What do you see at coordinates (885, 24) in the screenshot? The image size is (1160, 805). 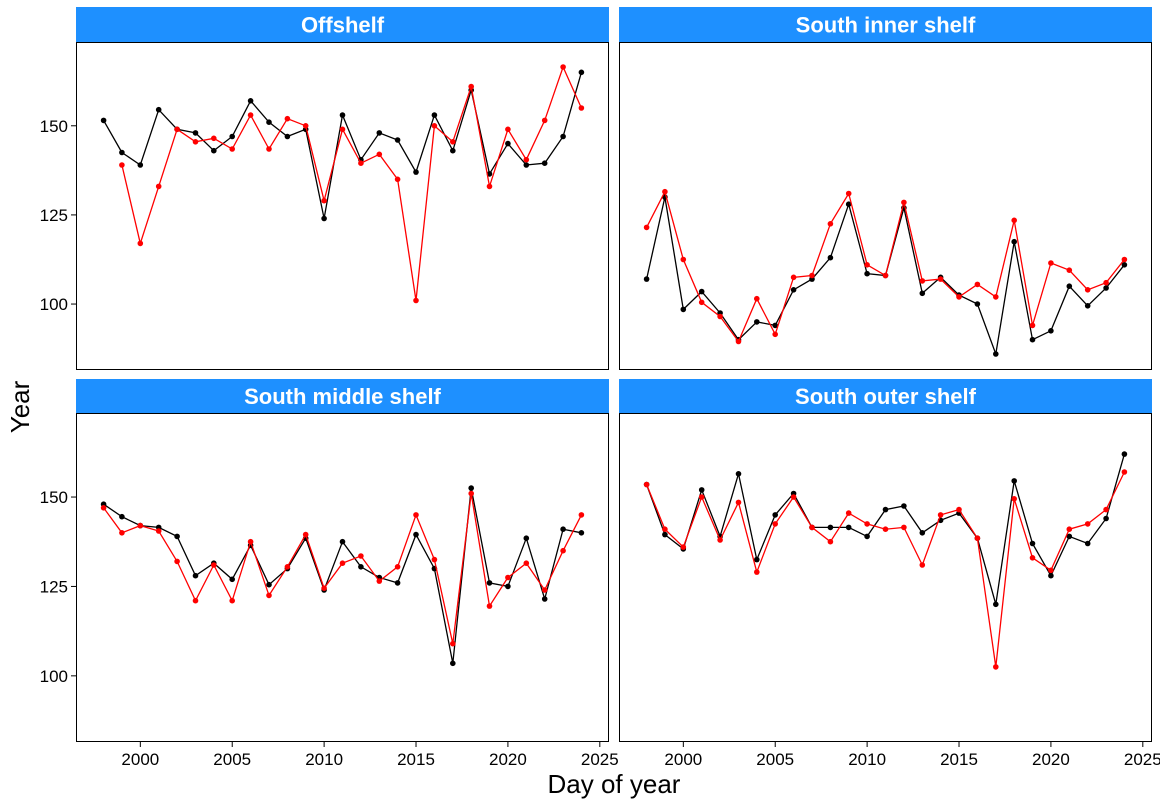 I see `strip-south-inner-shelf` at bounding box center [885, 24].